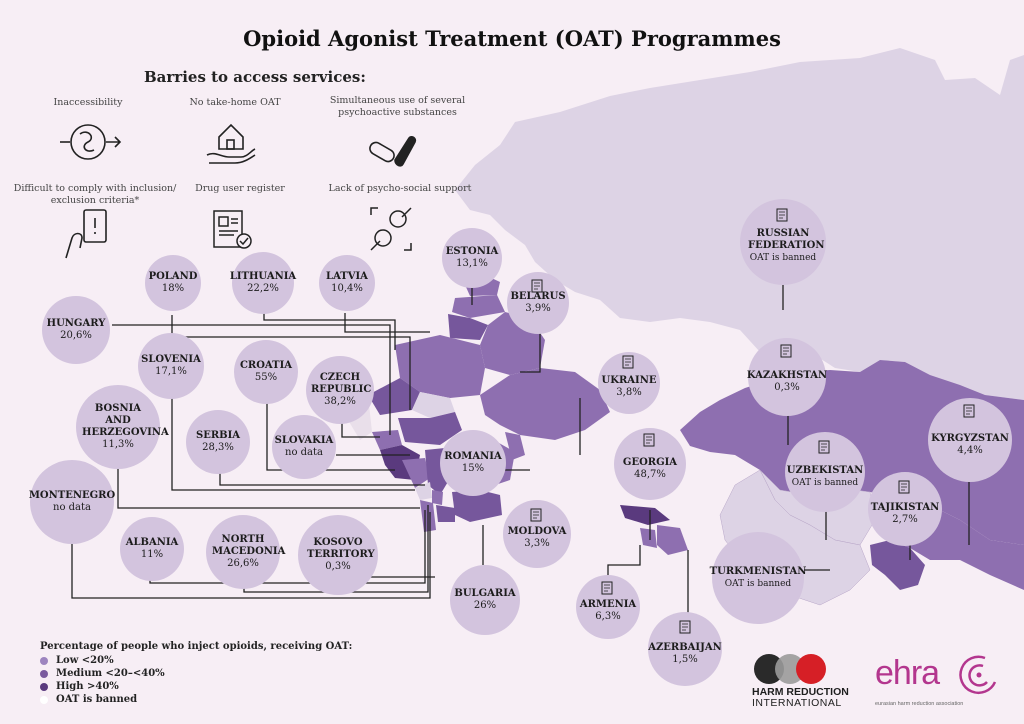 Image resolution: width=1024 pixels, height=724 pixels. What do you see at coordinates (423, 491) in the screenshot?
I see `map-montenegro` at bounding box center [423, 491].